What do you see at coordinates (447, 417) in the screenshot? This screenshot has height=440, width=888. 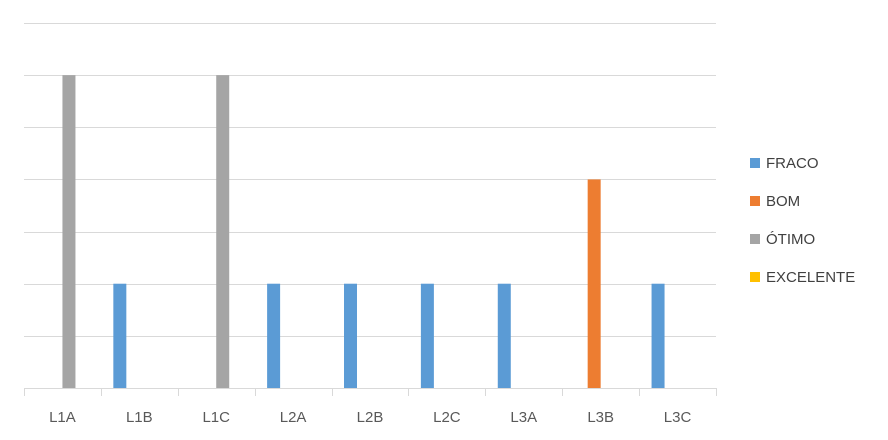 I see `x-tick-label: L2C` at bounding box center [447, 417].